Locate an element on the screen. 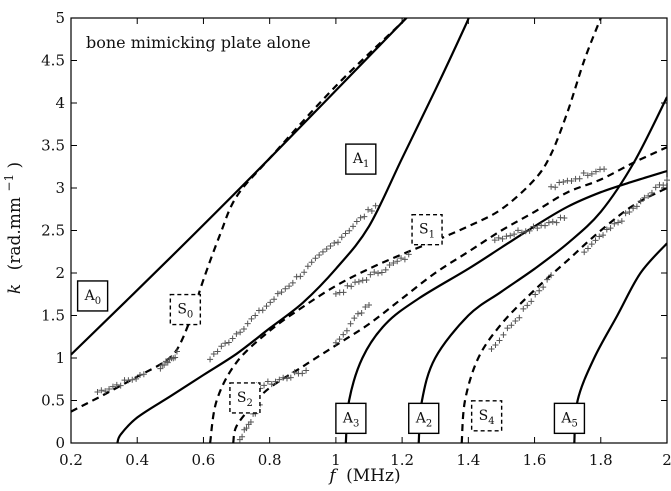 This screenshot has width=671, height=491. mode-label-S4: S4 is located at coordinates (487, 417).